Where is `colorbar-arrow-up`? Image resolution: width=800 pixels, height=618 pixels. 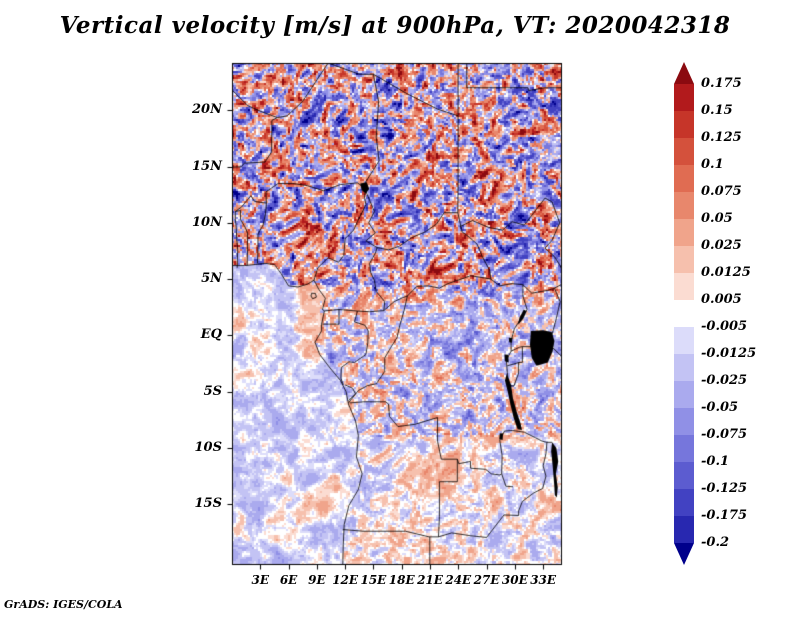
colorbar-arrow-up is located at coordinates (684, 73).